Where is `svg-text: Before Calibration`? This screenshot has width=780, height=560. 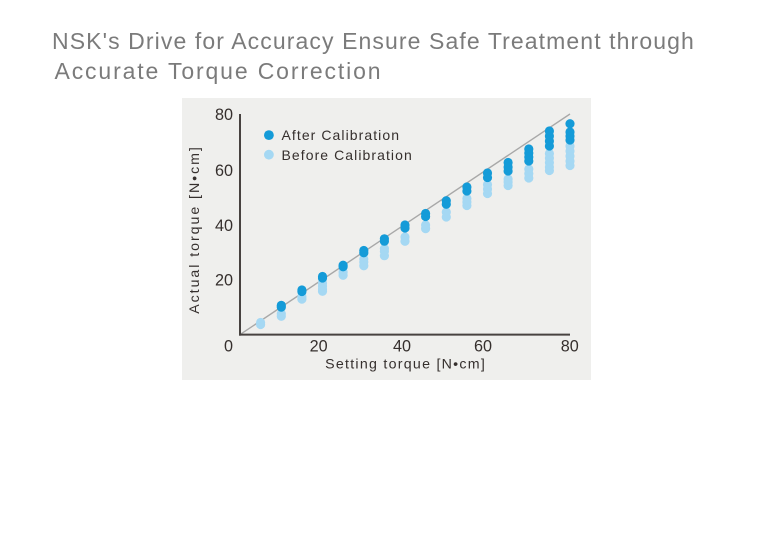
svg-text: Before Calibration is located at coordinates (347, 155).